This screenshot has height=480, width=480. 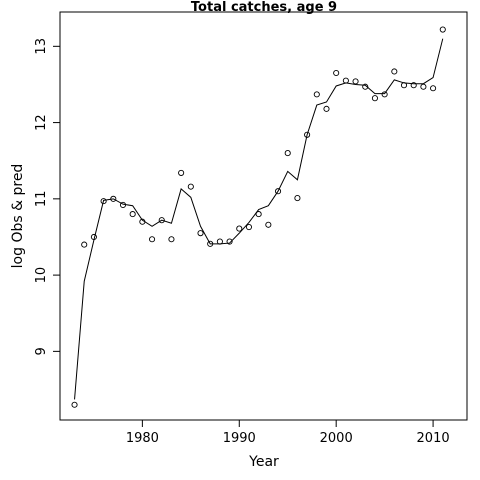 What do you see at coordinates (41, 199) in the screenshot?
I see `y-tick-label: 11` at bounding box center [41, 199].